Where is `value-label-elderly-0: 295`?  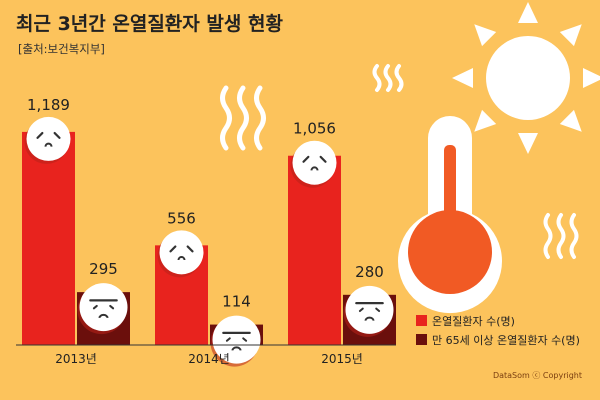
value-label-elderly-0: 295 is located at coordinates (103, 269).